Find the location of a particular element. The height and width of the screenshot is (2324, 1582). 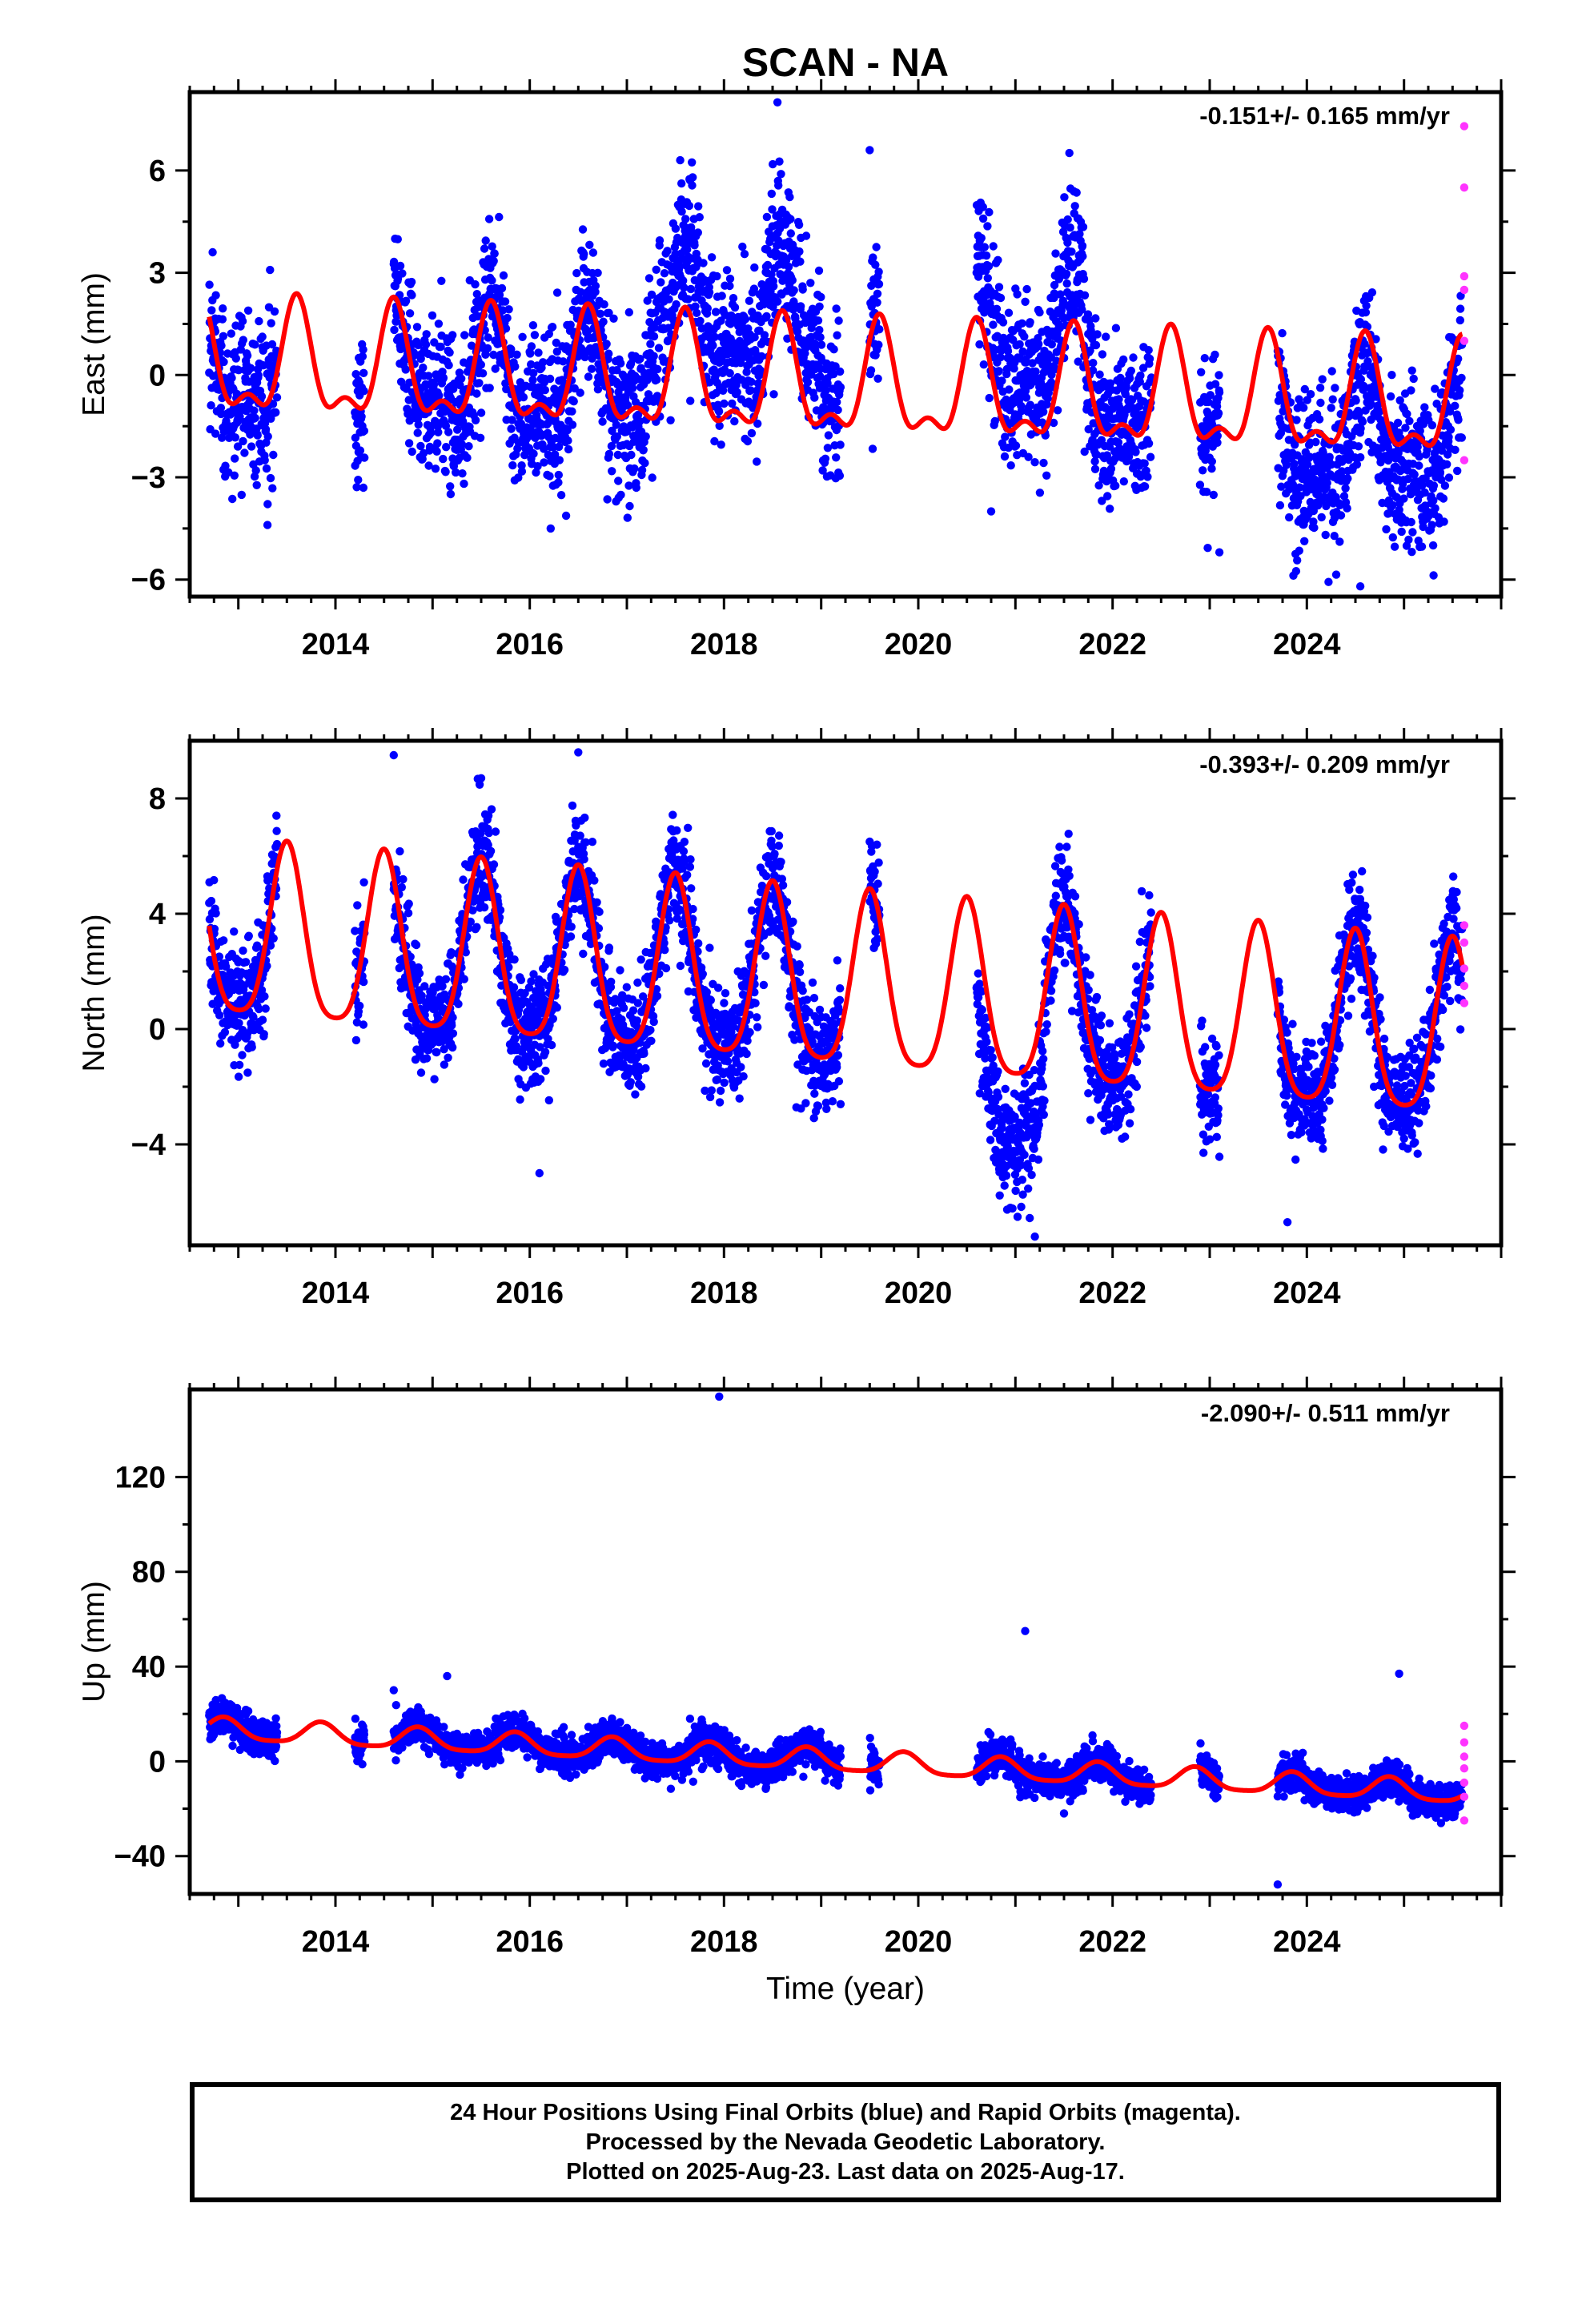

x-tick-label: 2018 is located at coordinates (724, 644).